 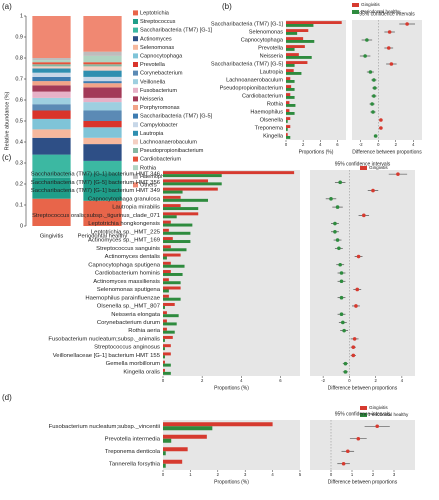 I want to click on x-tick-label: 4, so click(x=241, y=380).